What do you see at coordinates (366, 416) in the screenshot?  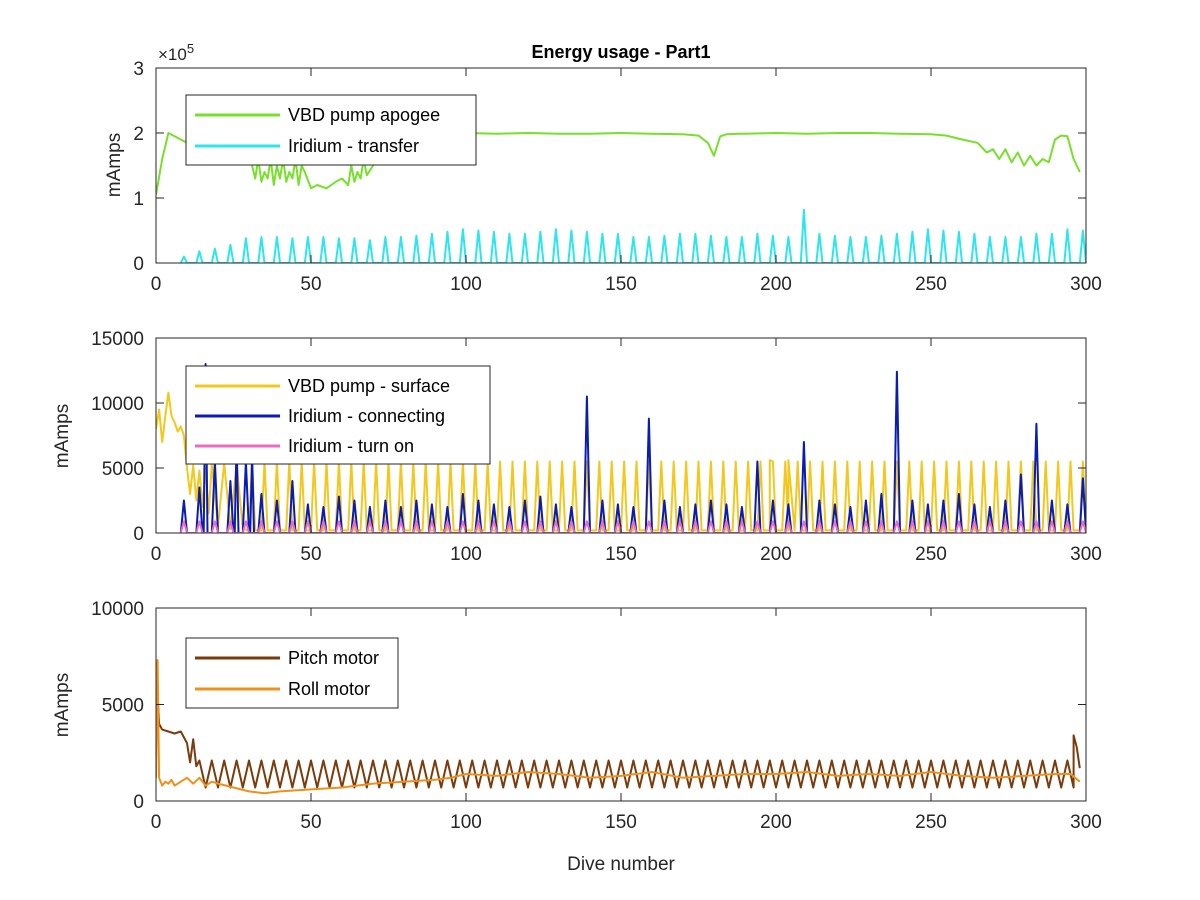 I see `legend-label: Iridium - connecting` at bounding box center [366, 416].